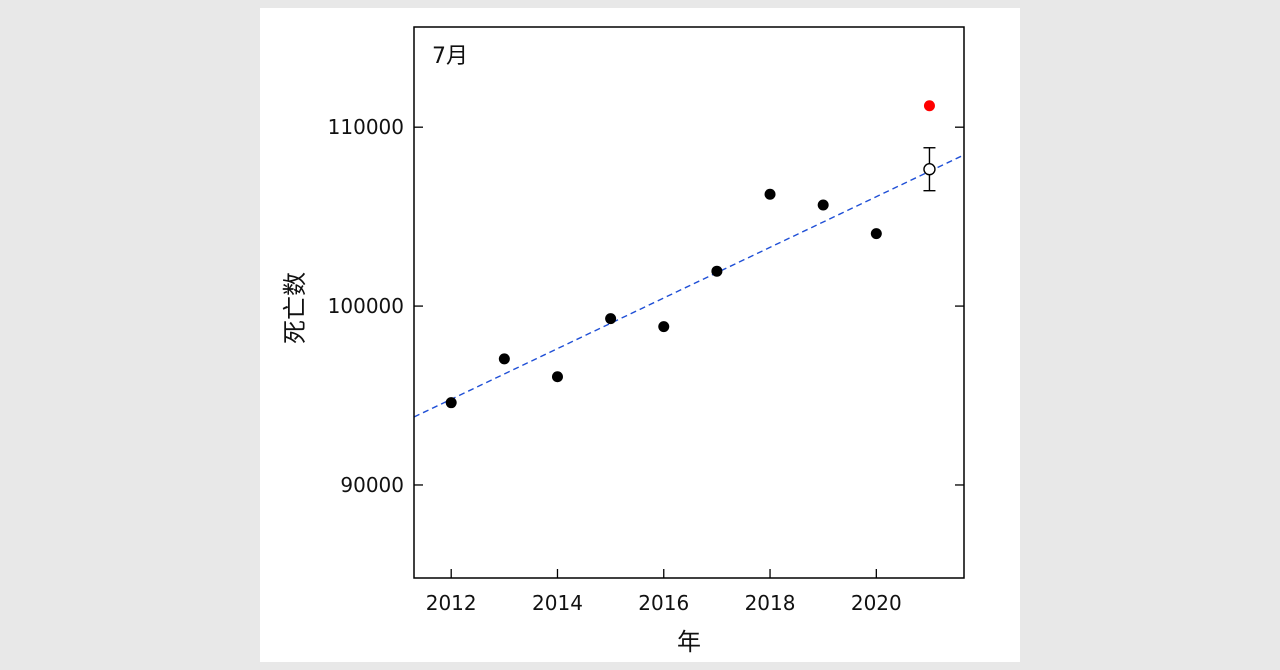 This screenshot has height=670, width=1280. What do you see at coordinates (366, 306) in the screenshot?
I see `y-tick-label: 100000` at bounding box center [366, 306].